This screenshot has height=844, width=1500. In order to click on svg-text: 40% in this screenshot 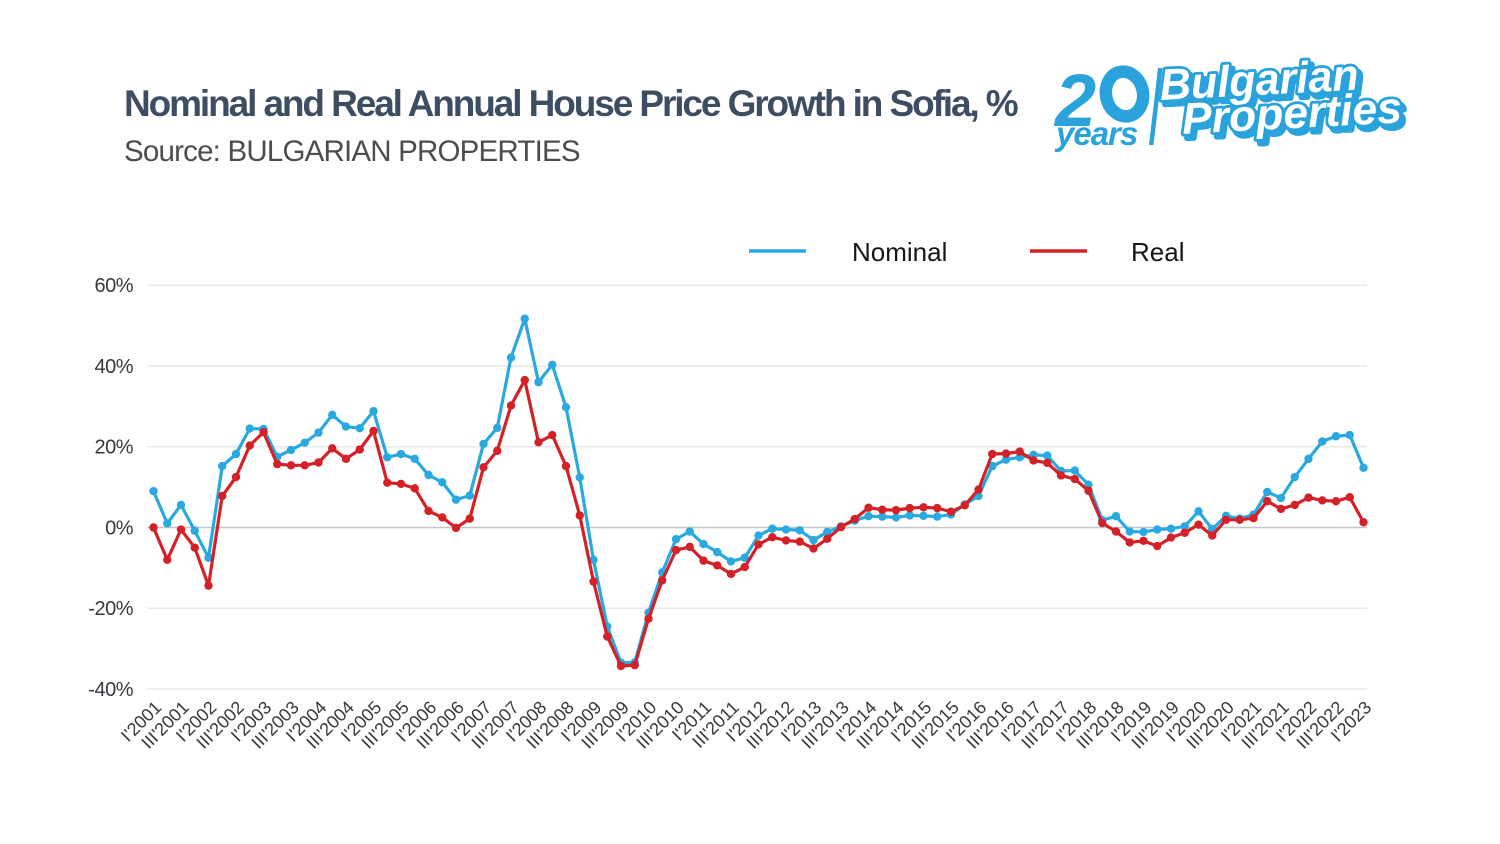, I will do `click(113, 367)`.